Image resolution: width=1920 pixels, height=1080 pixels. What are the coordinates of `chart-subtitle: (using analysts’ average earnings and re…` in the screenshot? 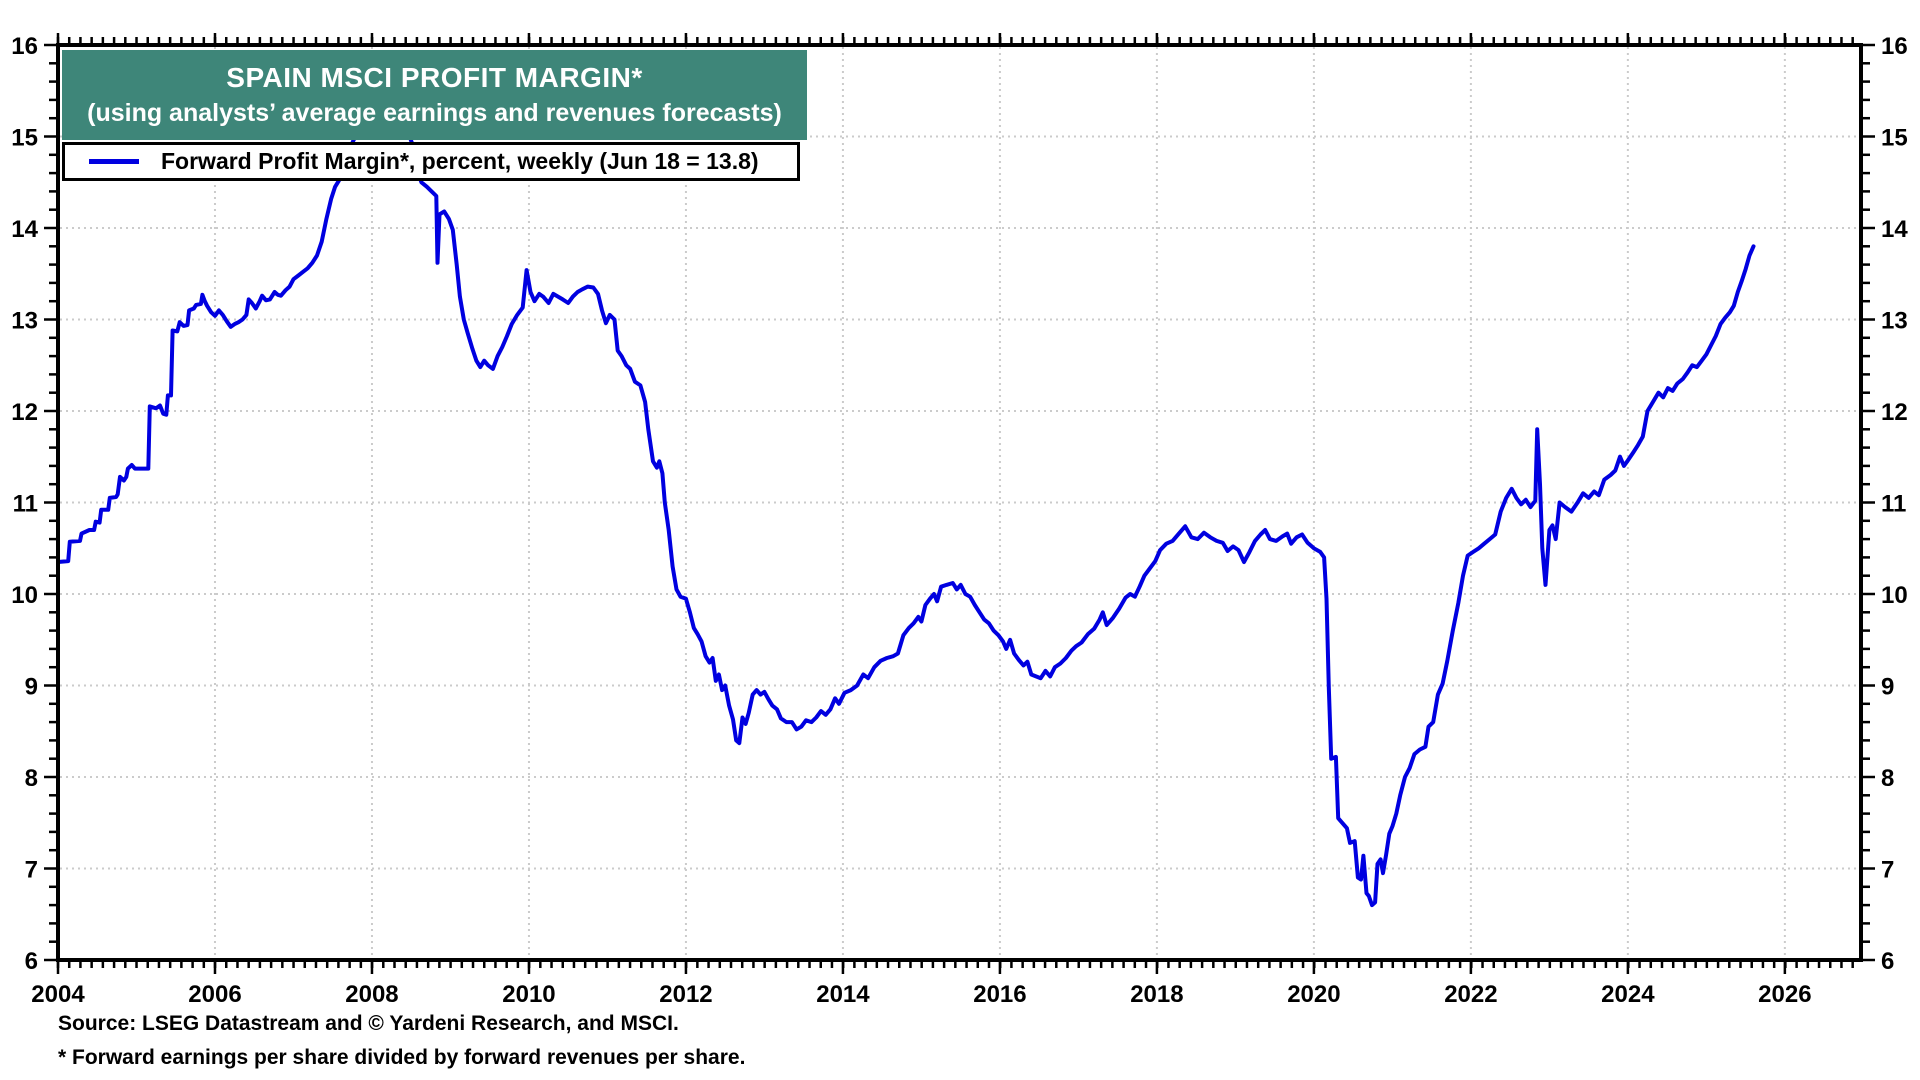 It's located at (434, 113).